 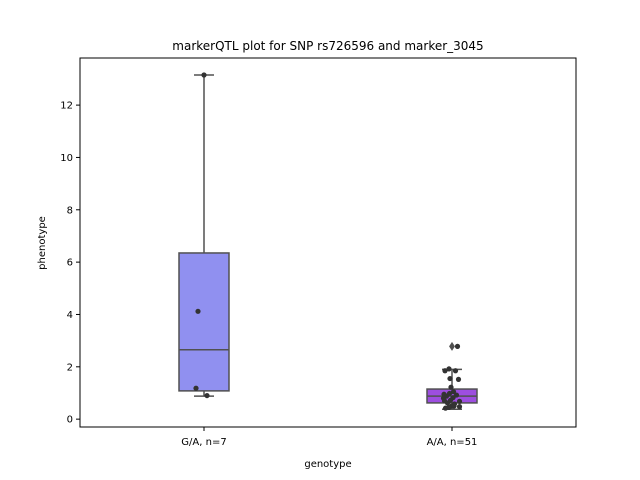 What do you see at coordinates (70, 420) in the screenshot?
I see `y-tick-label: 0` at bounding box center [70, 420].